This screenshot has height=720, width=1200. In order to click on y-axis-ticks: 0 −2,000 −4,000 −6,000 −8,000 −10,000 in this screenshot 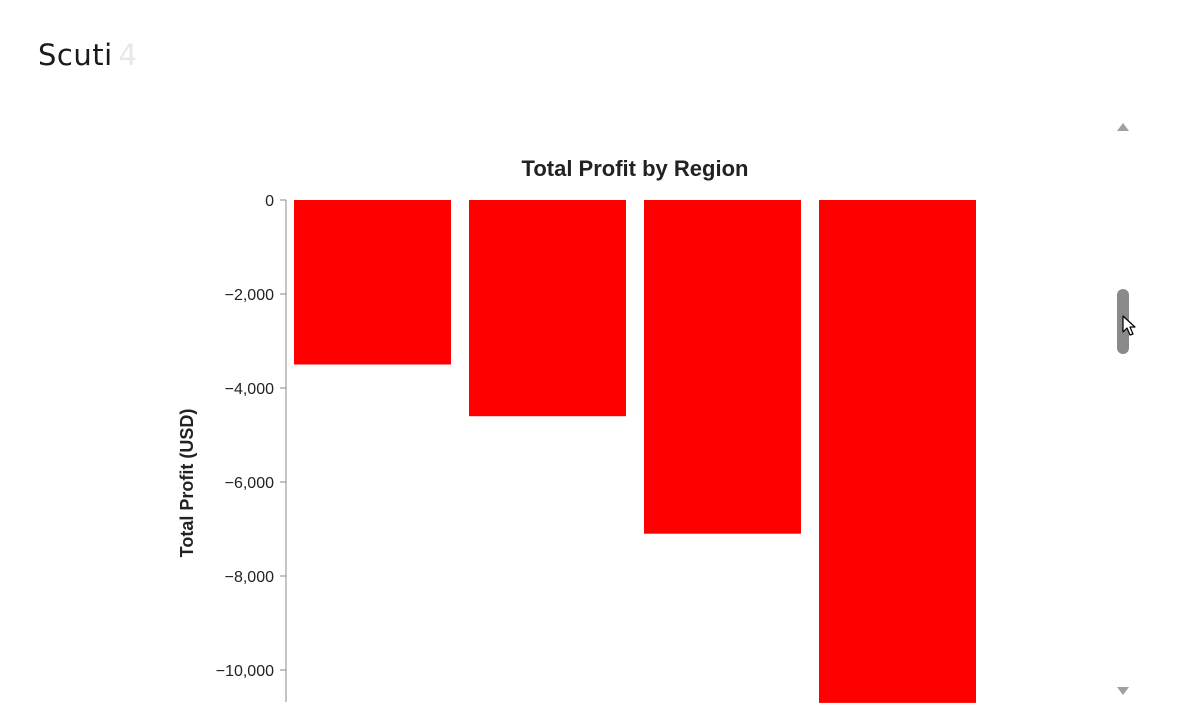, I will do `click(251, 436)`.